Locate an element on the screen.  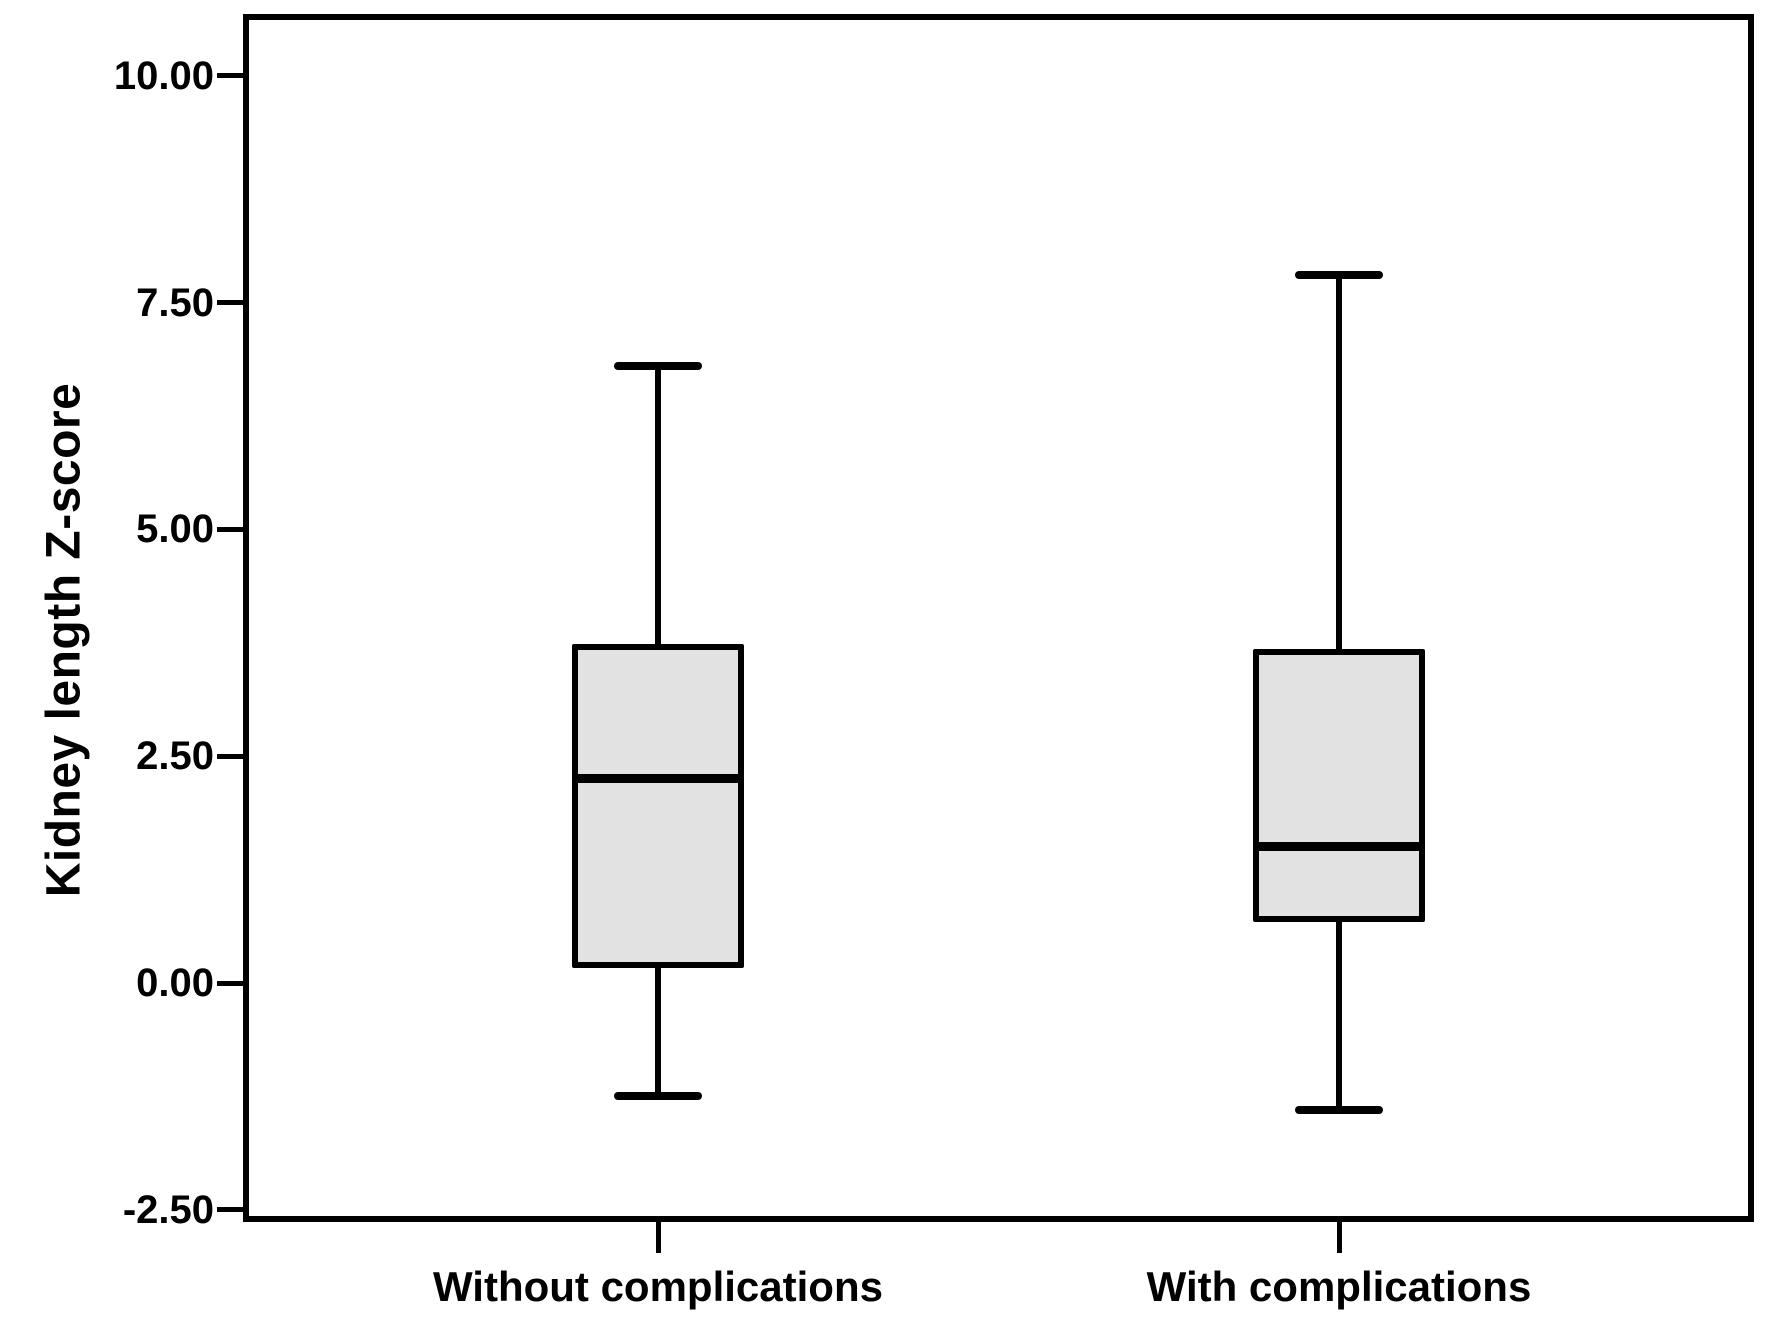
y-tick-label: 2.50 is located at coordinates (175, 756).